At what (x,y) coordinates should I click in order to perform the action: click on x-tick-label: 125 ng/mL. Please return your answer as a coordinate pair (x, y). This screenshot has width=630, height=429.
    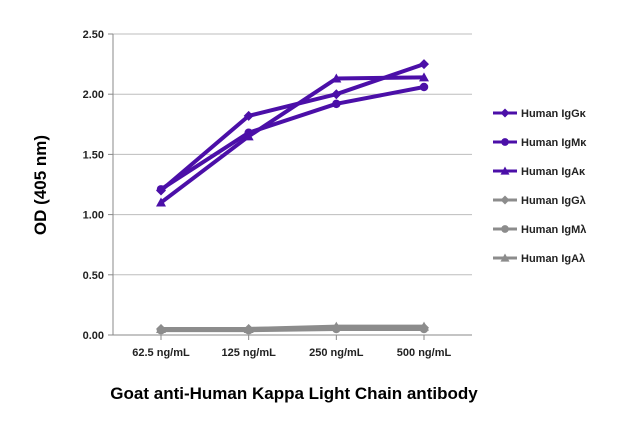
    Looking at the image, I should click on (248, 353).